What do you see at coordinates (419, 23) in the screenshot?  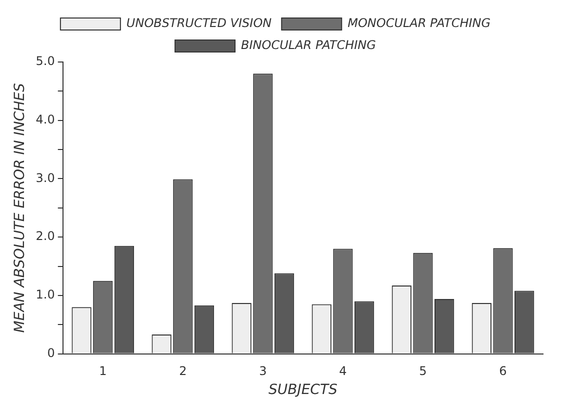 I see `legend-label: MONOCULAR PATCHING` at bounding box center [419, 23].